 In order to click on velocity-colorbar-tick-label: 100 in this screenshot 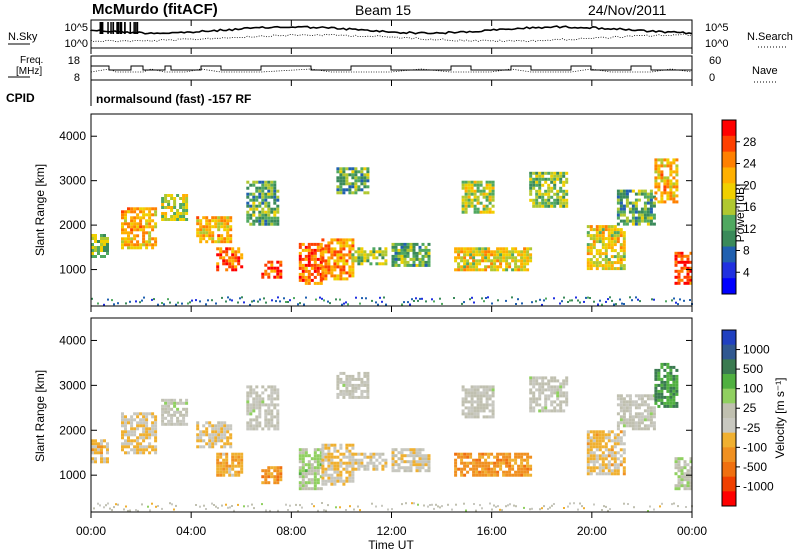, I will do `click(753, 389)`.